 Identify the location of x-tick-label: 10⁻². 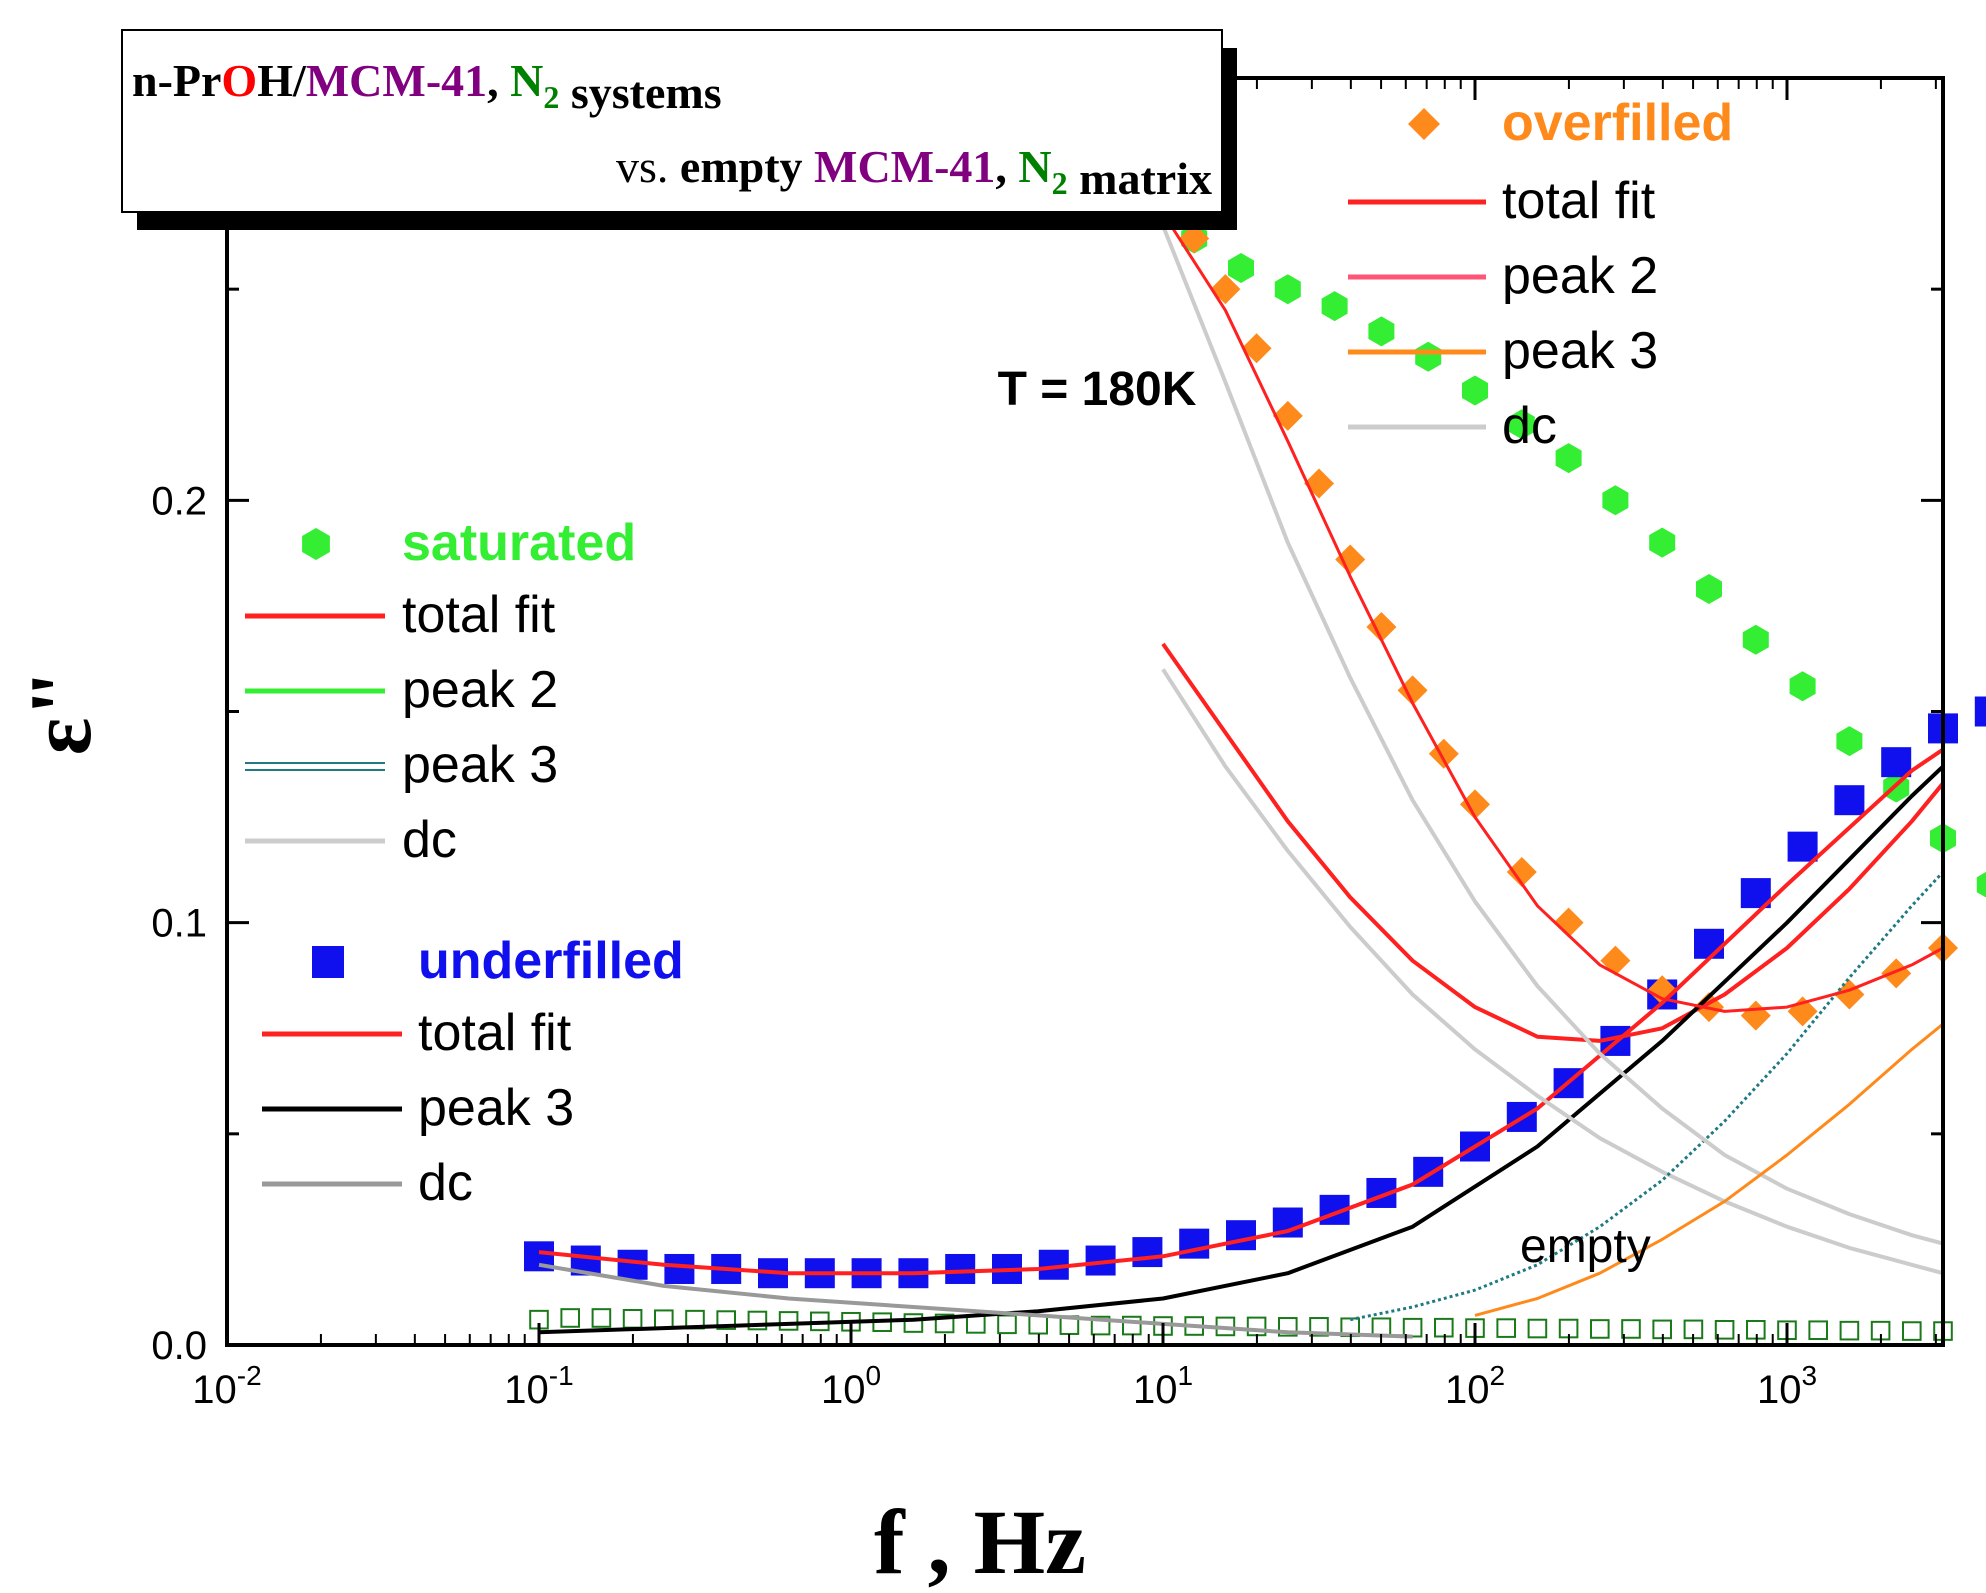
(226, 1386).